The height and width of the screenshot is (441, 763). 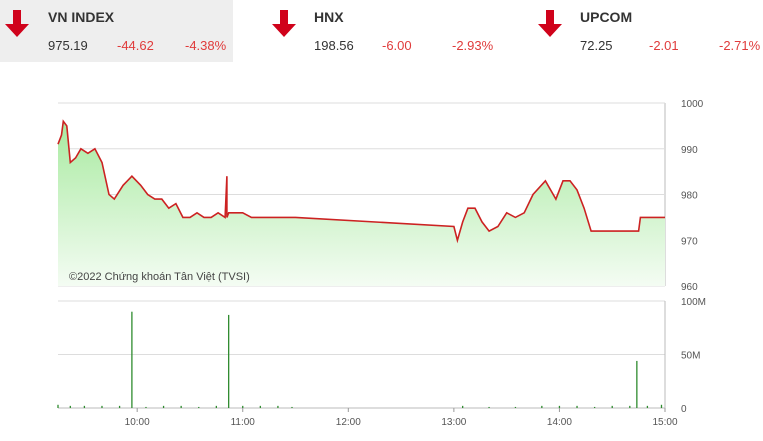 What do you see at coordinates (693, 302) in the screenshot?
I see `y-tick-label: 100M` at bounding box center [693, 302].